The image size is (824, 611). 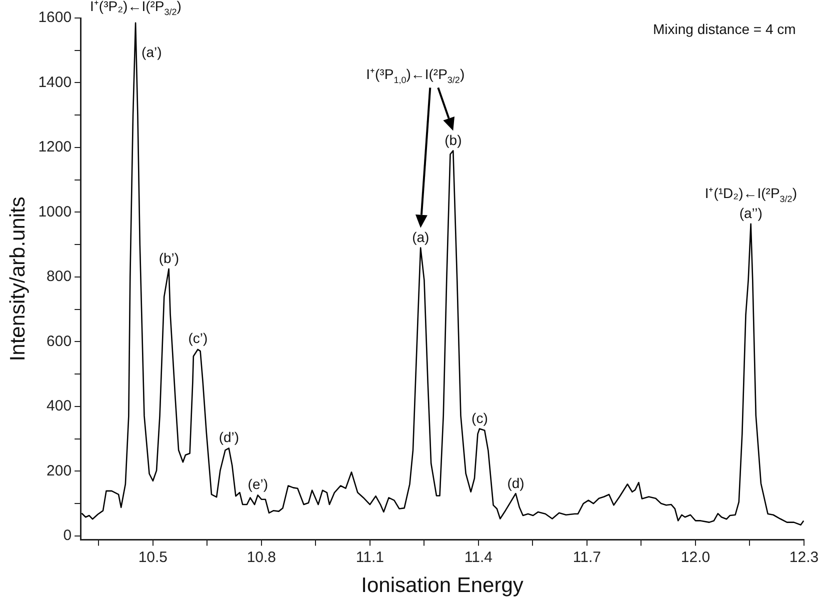 I want to click on x-tick-label: 10.8, so click(x=261, y=557).